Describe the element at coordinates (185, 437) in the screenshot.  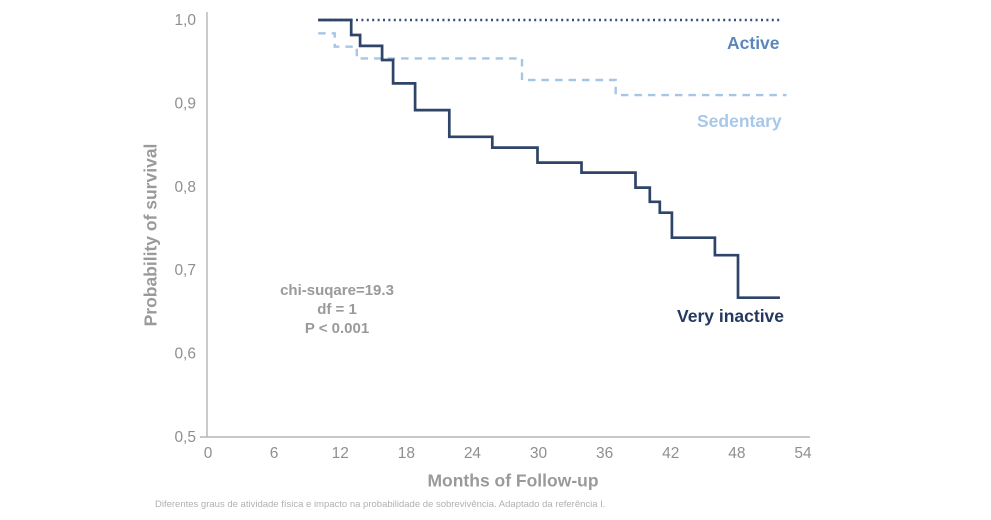
I see `y-tick-label: 0,5` at that location.